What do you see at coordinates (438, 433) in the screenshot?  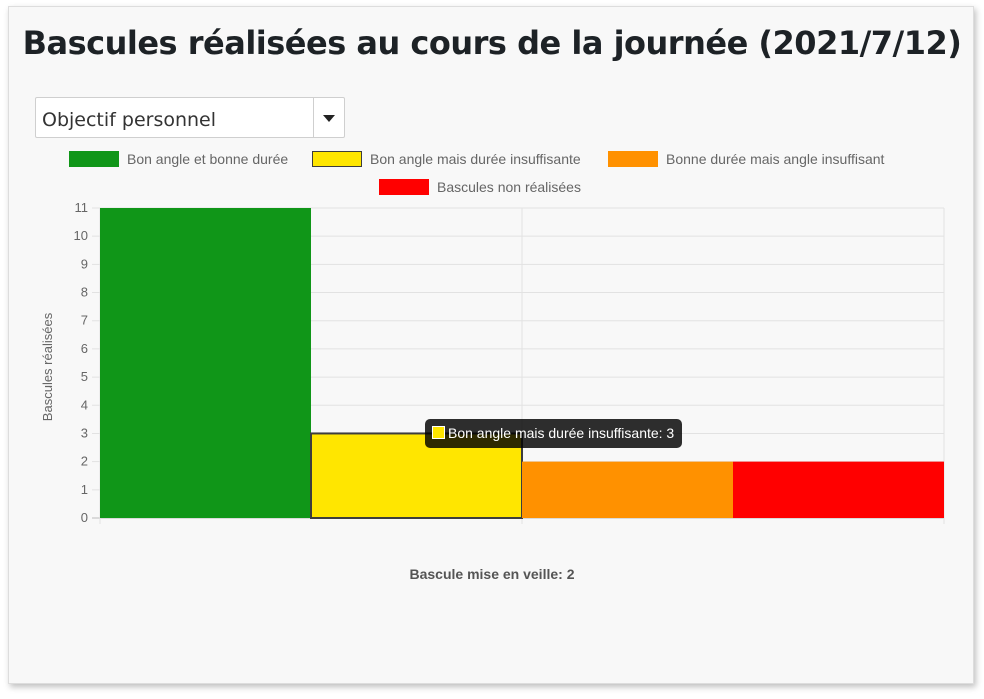 I see `tooltip-swatch` at bounding box center [438, 433].